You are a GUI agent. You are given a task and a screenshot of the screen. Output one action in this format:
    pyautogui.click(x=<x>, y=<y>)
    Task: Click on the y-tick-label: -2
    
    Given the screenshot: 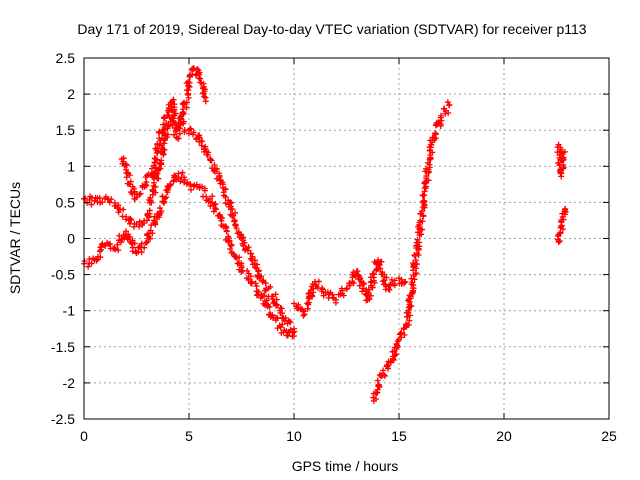 What is the action you would take?
    pyautogui.click(x=69, y=383)
    